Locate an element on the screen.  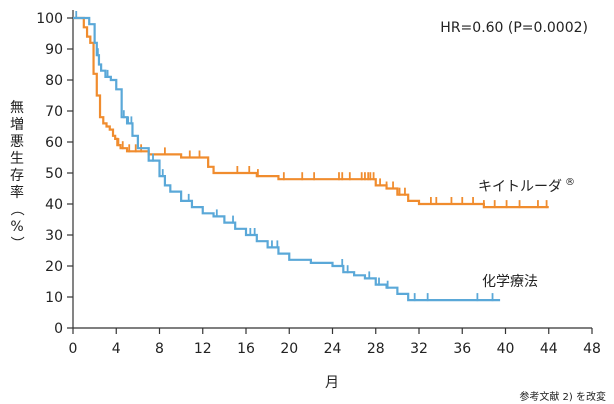
series-label-chemo: 化学療法 is located at coordinates (510, 281).